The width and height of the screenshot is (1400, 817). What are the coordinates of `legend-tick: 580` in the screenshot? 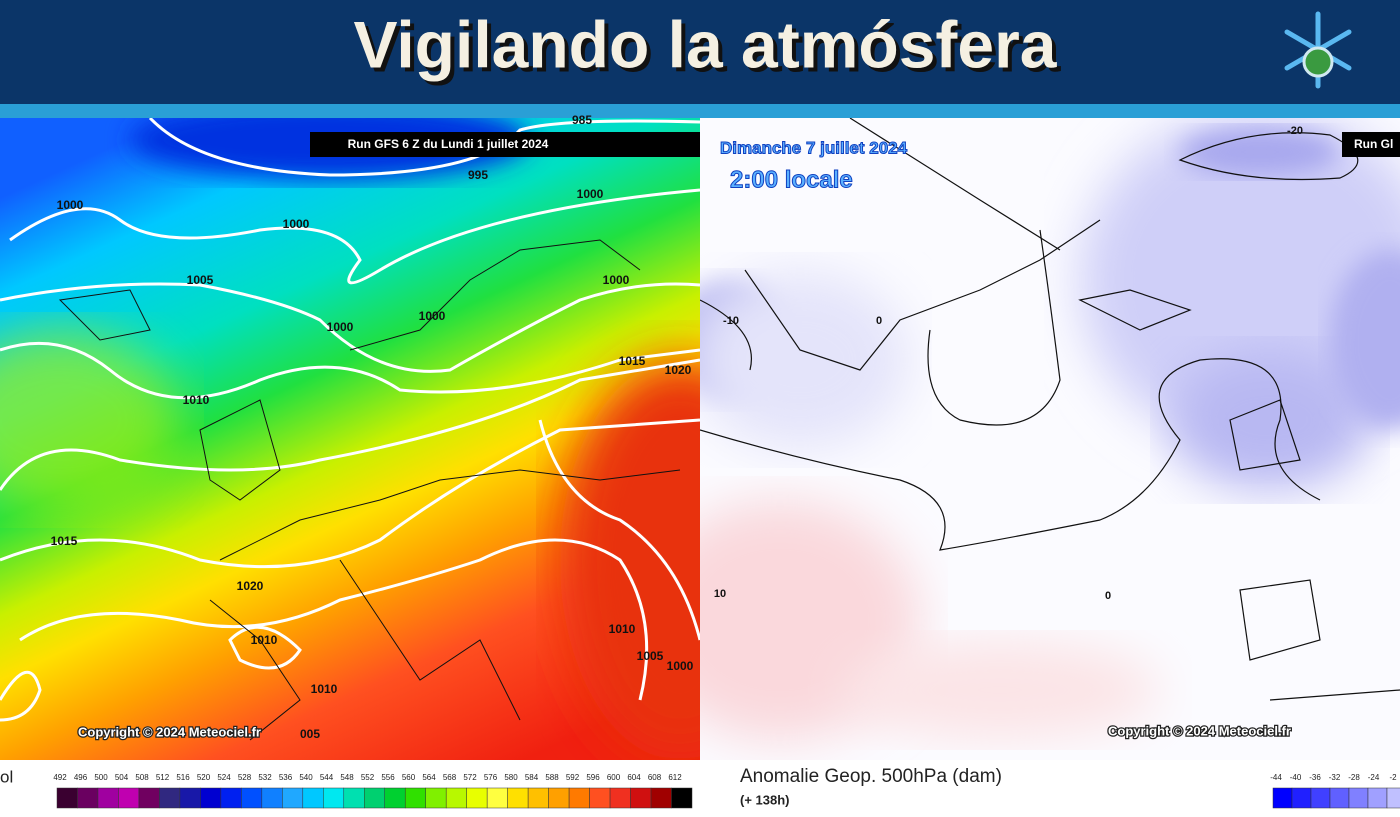 It's located at (511, 777).